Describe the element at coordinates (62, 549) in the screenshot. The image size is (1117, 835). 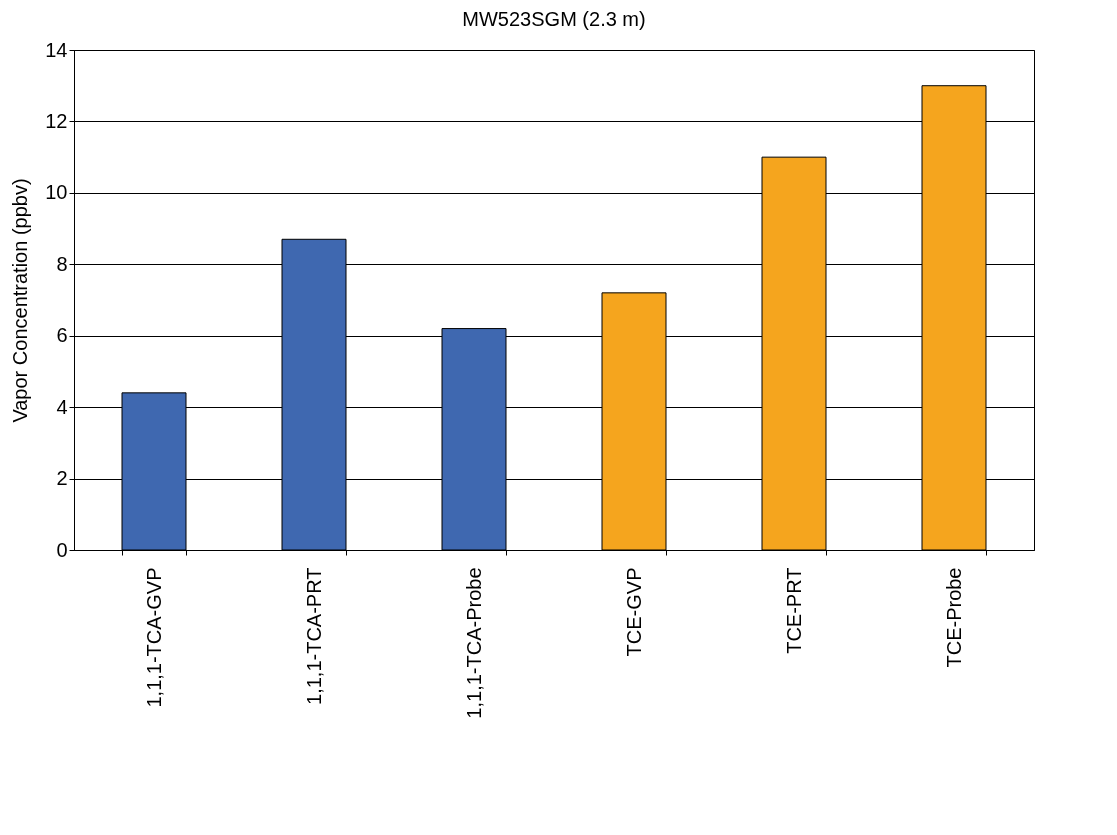
I see `y-tick-label: 0` at that location.